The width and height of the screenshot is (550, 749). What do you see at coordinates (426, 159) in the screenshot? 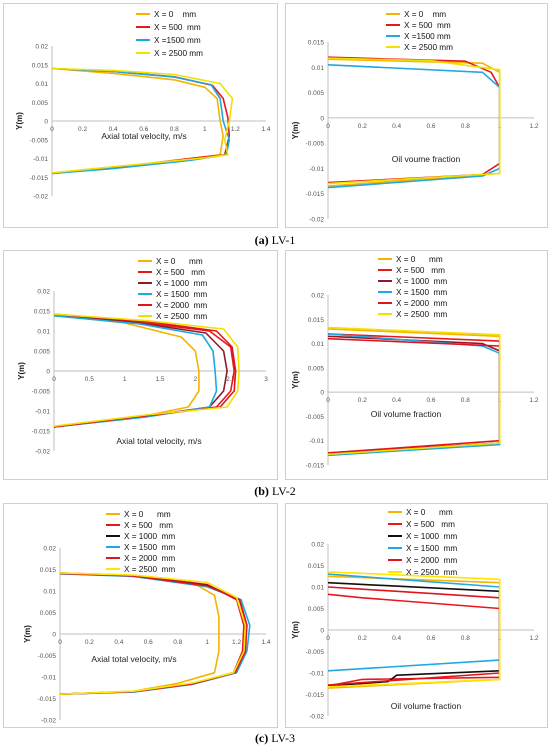
I see `x-axis-label: Oil voume fraction` at bounding box center [426, 159].